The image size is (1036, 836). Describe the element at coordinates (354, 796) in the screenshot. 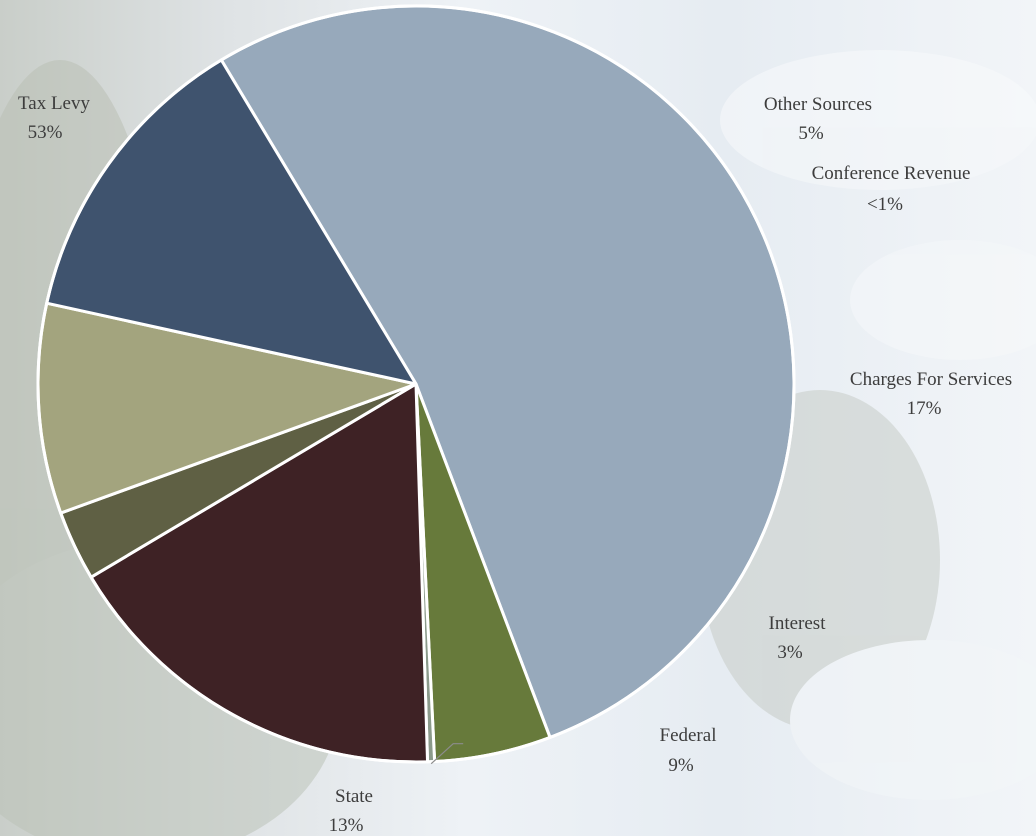

I see `label-state: State` at that location.